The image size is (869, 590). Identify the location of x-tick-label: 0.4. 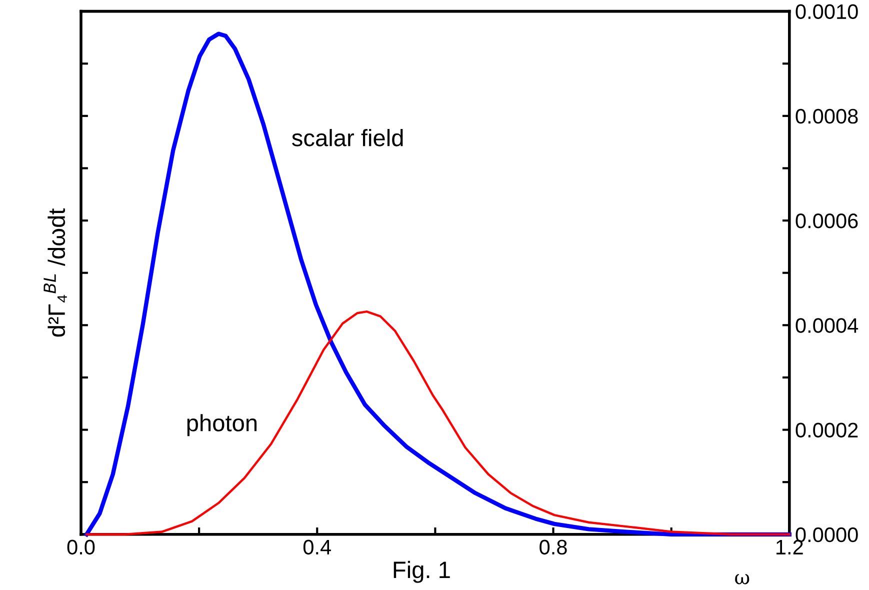
(317, 547).